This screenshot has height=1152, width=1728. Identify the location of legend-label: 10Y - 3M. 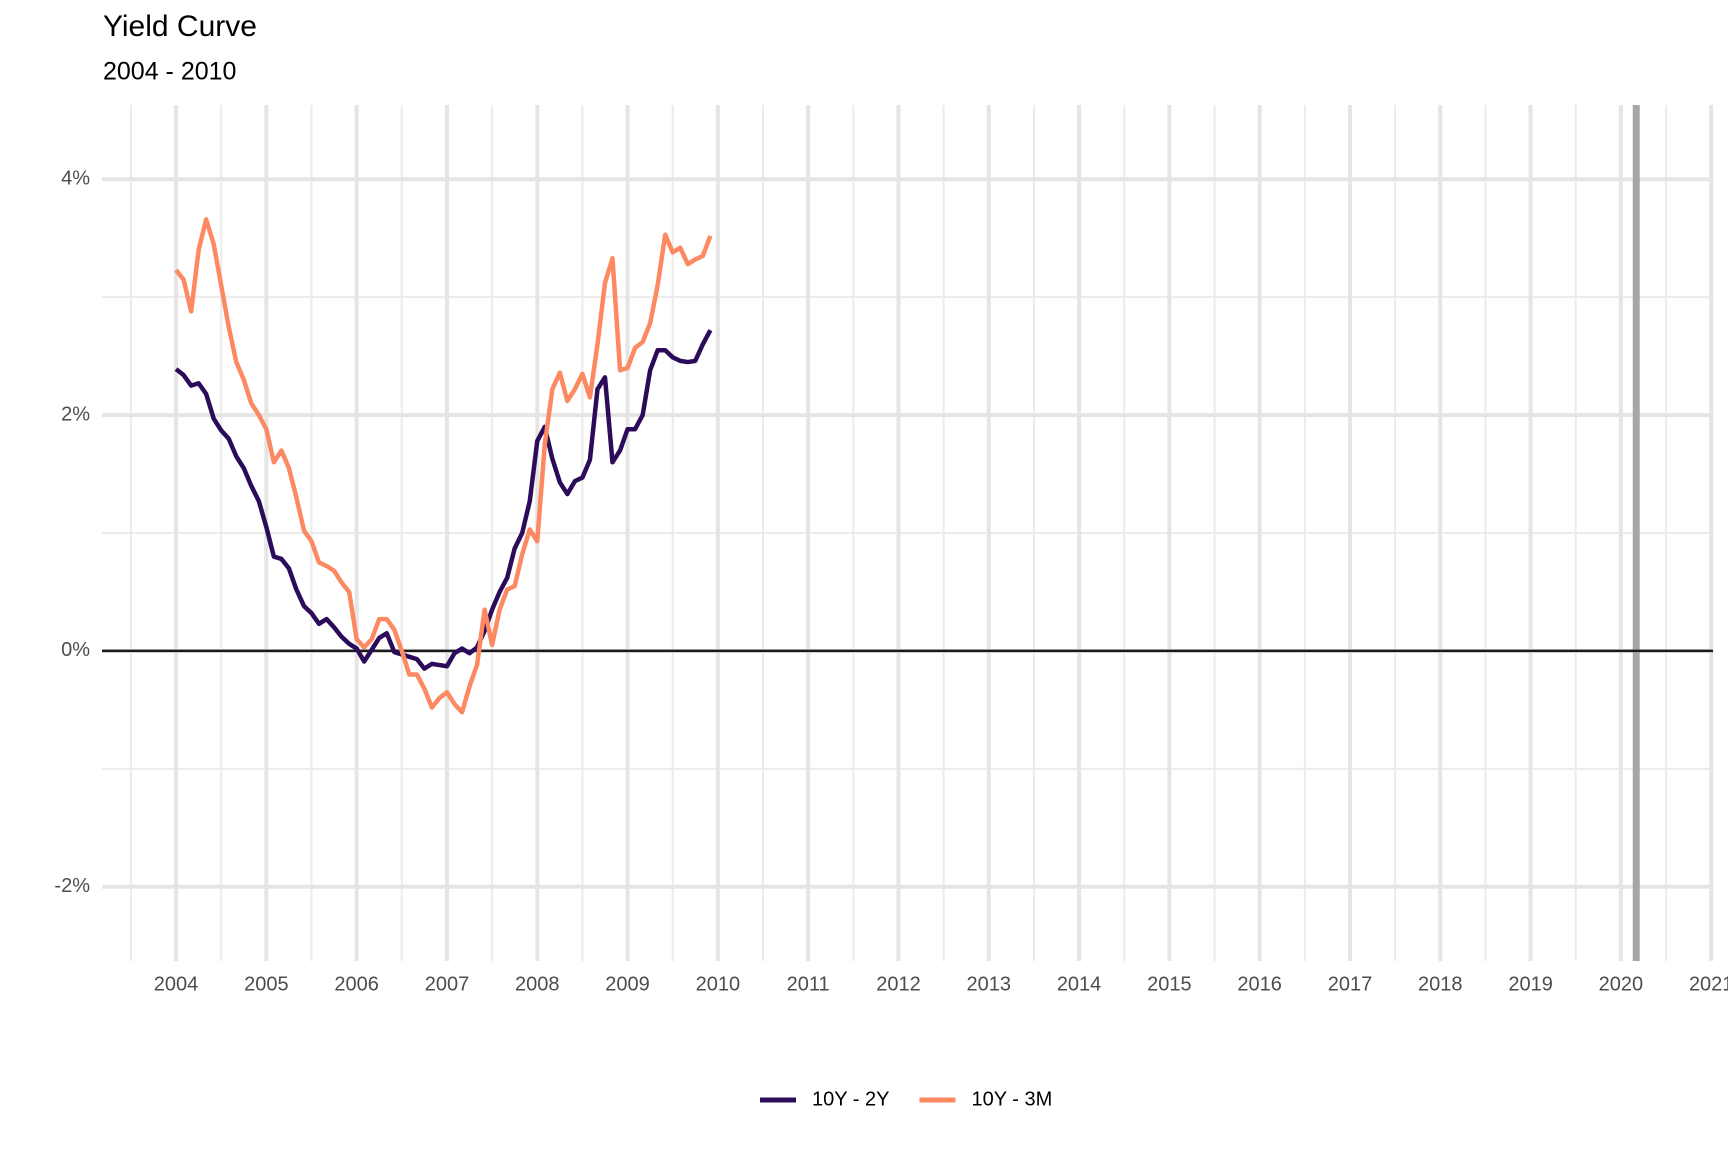
(1011, 1099).